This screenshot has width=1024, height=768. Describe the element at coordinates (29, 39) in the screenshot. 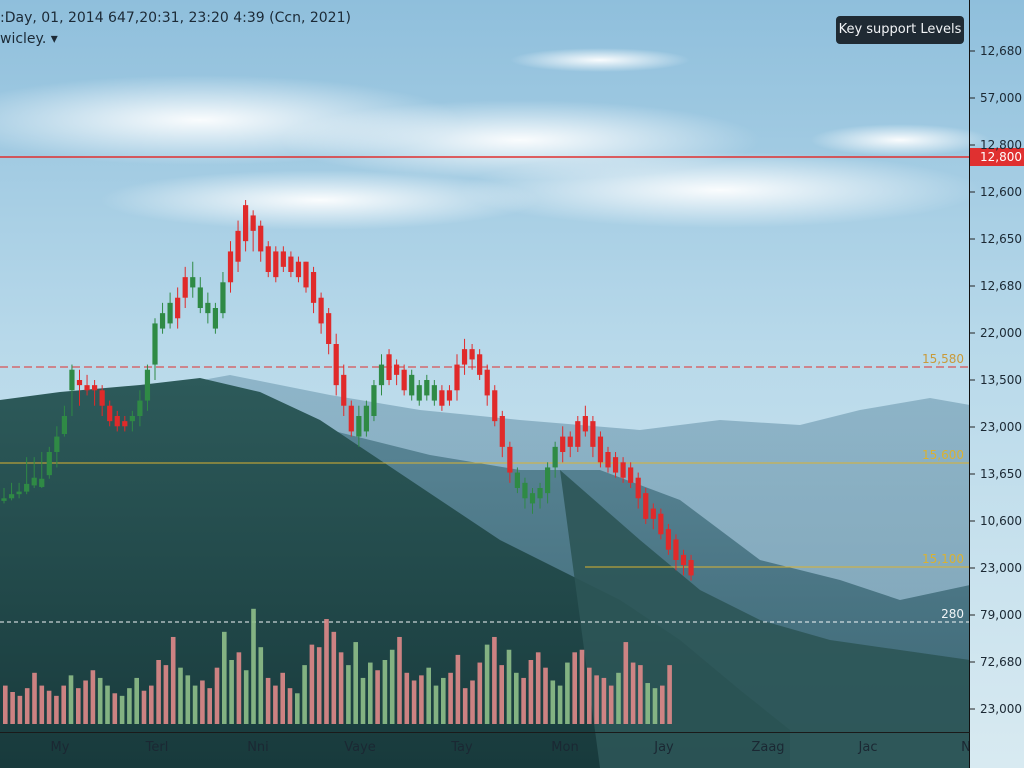

I see `symbol-selector: wicley. ▾` at that location.